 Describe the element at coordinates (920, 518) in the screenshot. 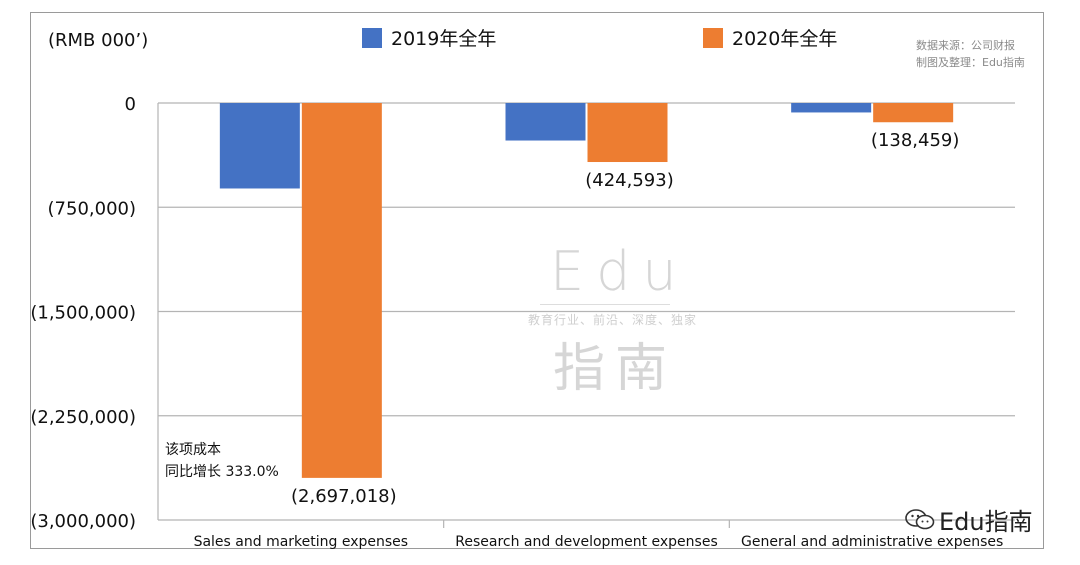

I see `wechat-icon` at that location.